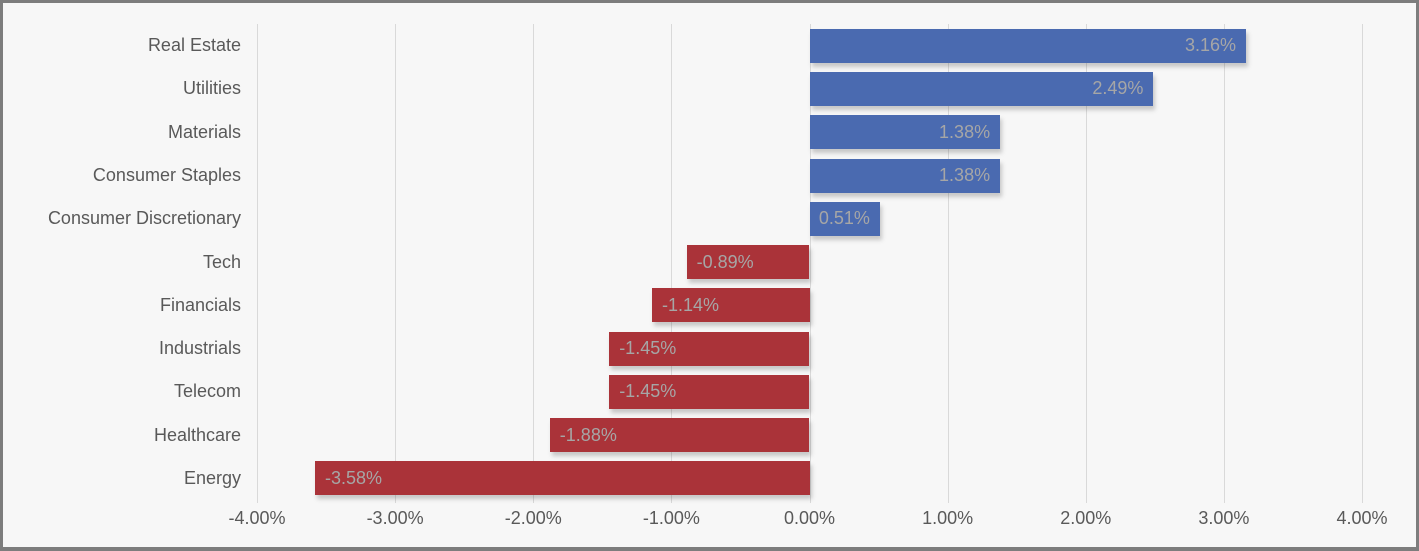 The image size is (1419, 551). Describe the element at coordinates (257, 518) in the screenshot. I see `x-axis-tick-label: -4.00%` at that location.